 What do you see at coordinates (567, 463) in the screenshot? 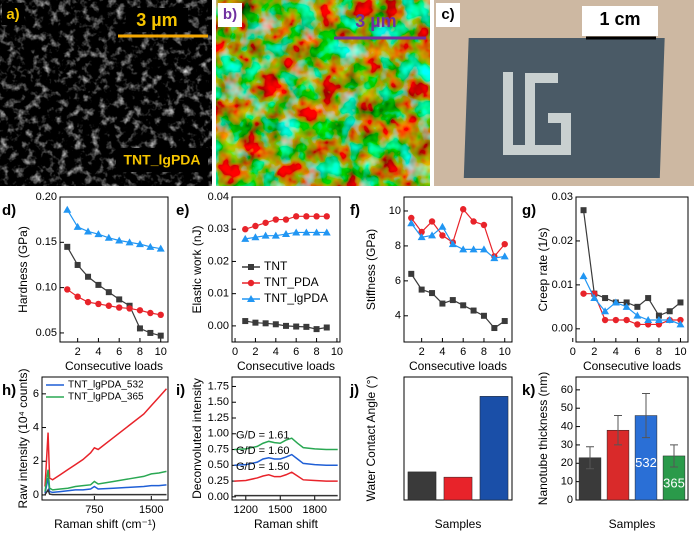
I see `y-tick-label: 20` at bounding box center [567, 463].